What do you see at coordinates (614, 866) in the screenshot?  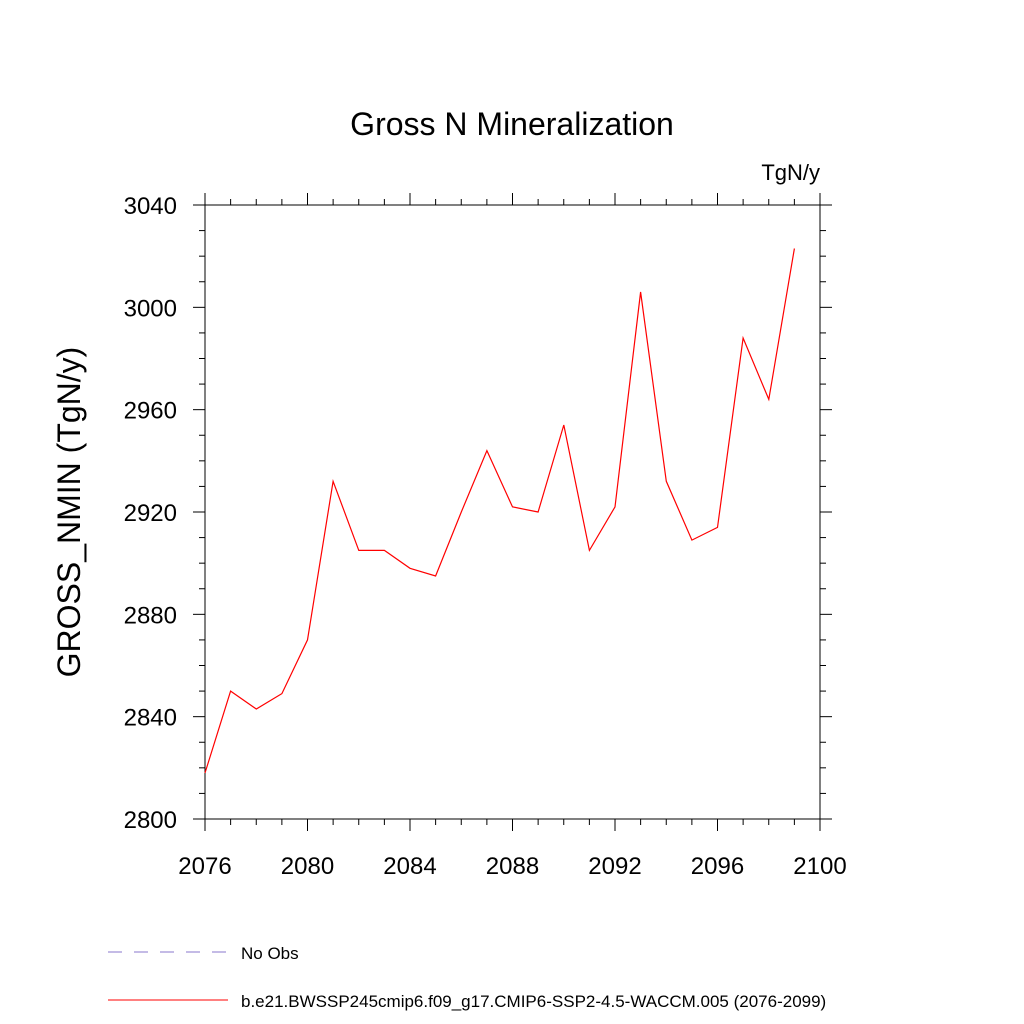 I see `x-tick-label: 2092` at bounding box center [614, 866].